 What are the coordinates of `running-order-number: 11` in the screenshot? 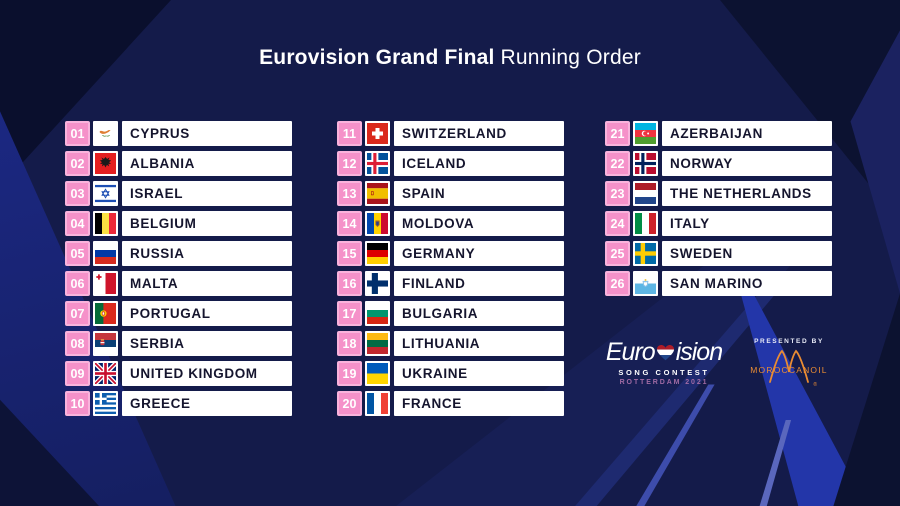 It's located at (349, 133).